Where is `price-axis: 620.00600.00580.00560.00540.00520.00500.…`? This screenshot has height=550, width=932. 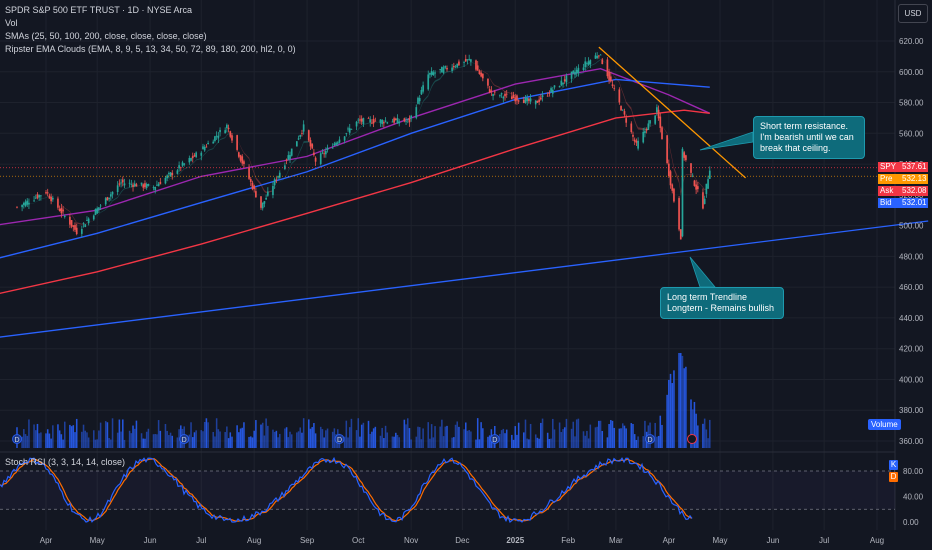
price-axis: 620.00600.00580.00560.00540.00520.00500.… is located at coordinates (911, 241).